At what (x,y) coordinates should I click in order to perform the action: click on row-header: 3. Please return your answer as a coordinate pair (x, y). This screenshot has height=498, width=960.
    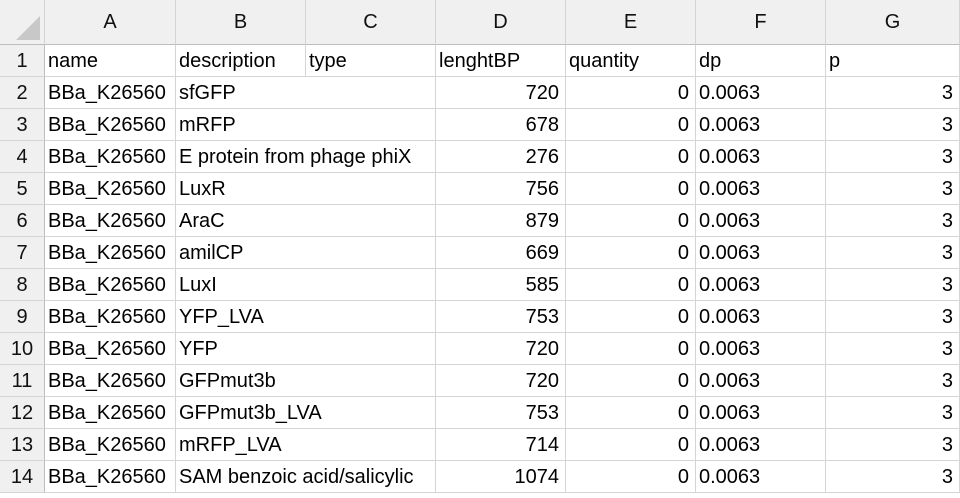
    Looking at the image, I should click on (22, 125).